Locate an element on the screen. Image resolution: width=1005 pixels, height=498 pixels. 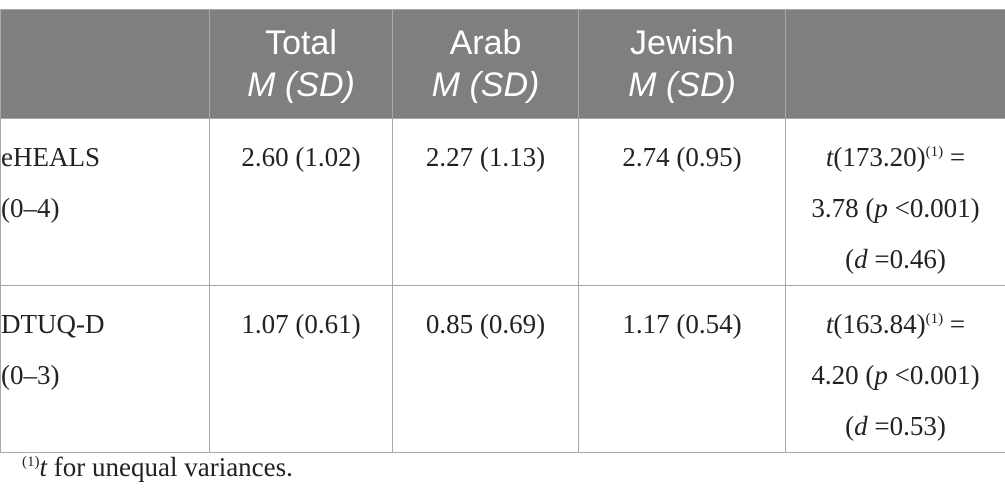
header-total-title: Total is located at coordinates (301, 43).